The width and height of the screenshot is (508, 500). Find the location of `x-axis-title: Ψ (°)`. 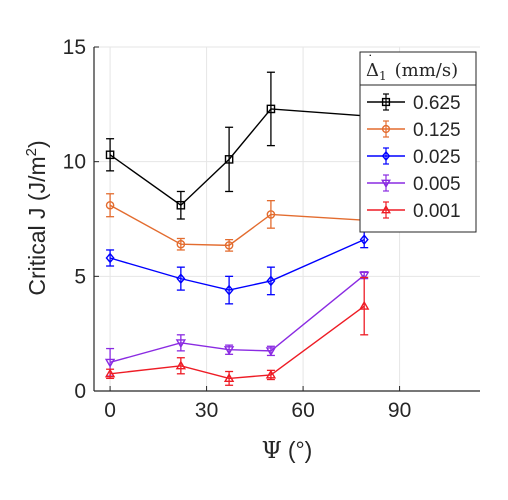

x-axis-title: Ψ (°) is located at coordinates (287, 450).